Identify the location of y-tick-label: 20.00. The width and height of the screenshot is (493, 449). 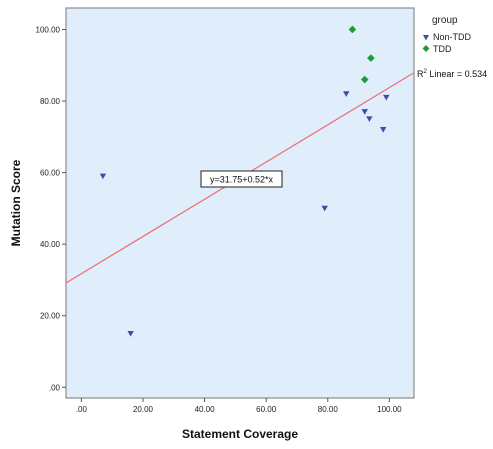
(50, 316).